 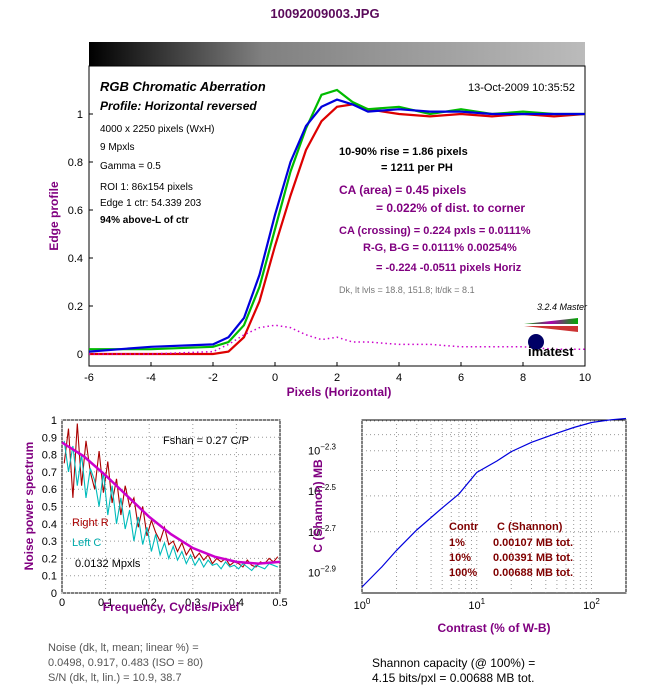 I want to click on x-tick-label: 0.2, so click(x=149, y=603).